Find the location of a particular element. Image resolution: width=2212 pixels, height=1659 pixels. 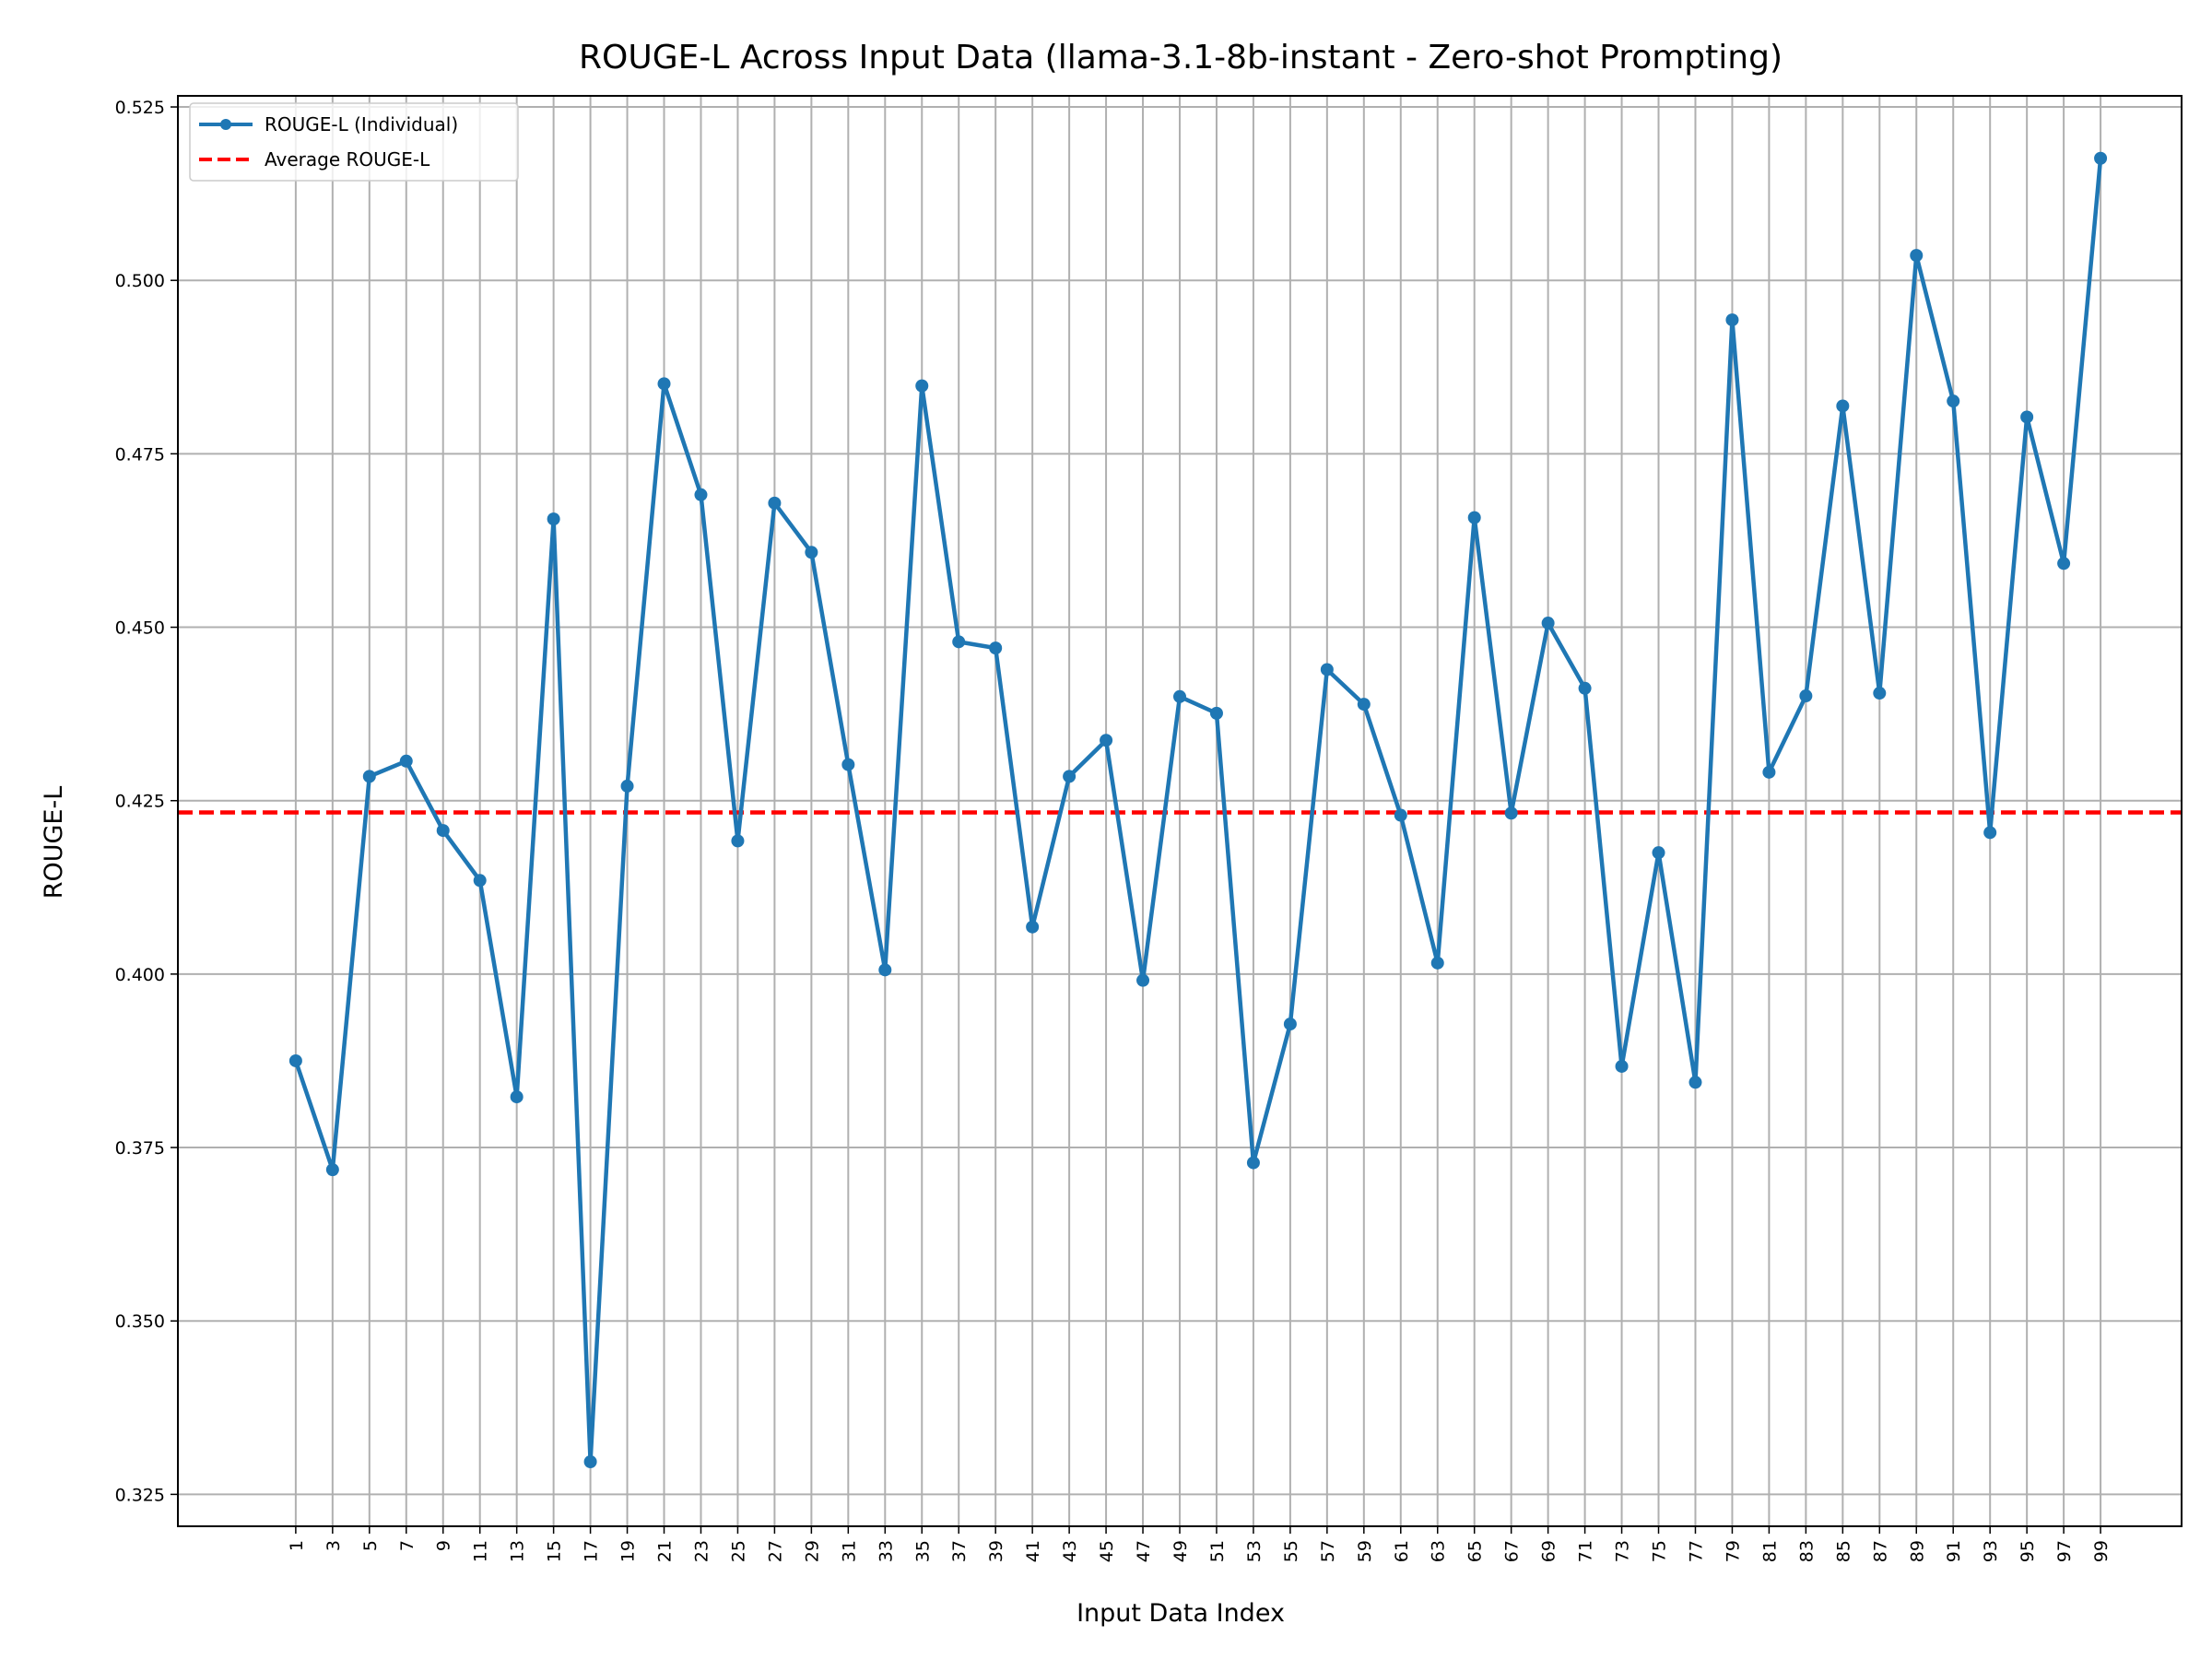

x-tick-label: 19 is located at coordinates (628, 1551).